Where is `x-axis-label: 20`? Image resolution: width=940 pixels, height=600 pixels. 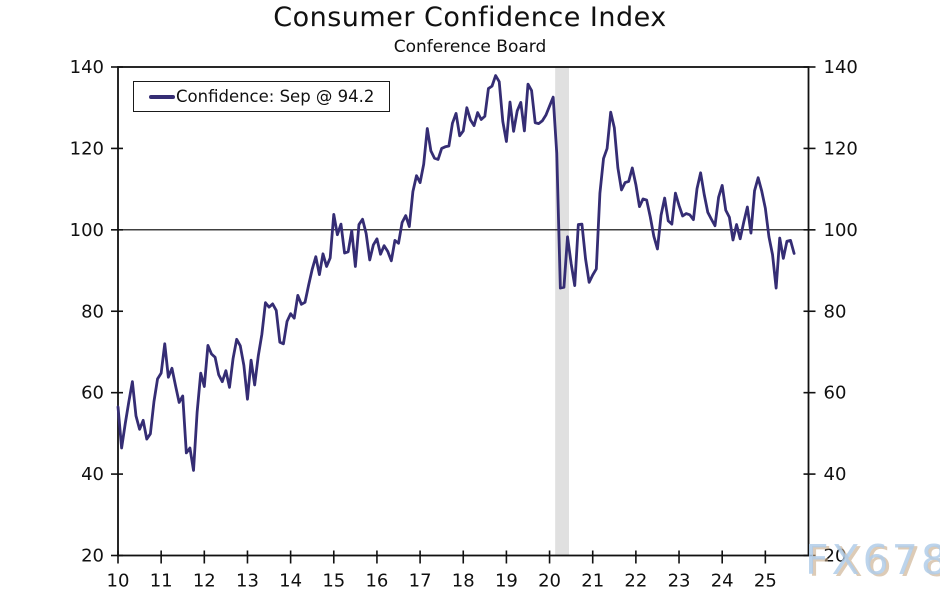 x-axis-label: 20 is located at coordinates (549, 581).